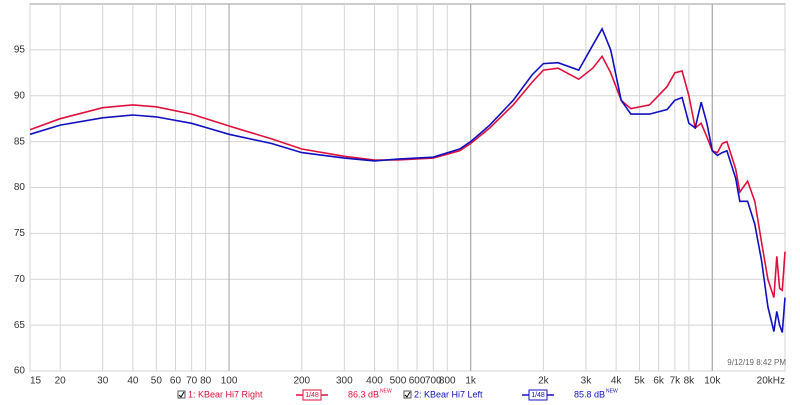 The image size is (800, 405). I want to click on x-tick-label: 10k, so click(712, 381).